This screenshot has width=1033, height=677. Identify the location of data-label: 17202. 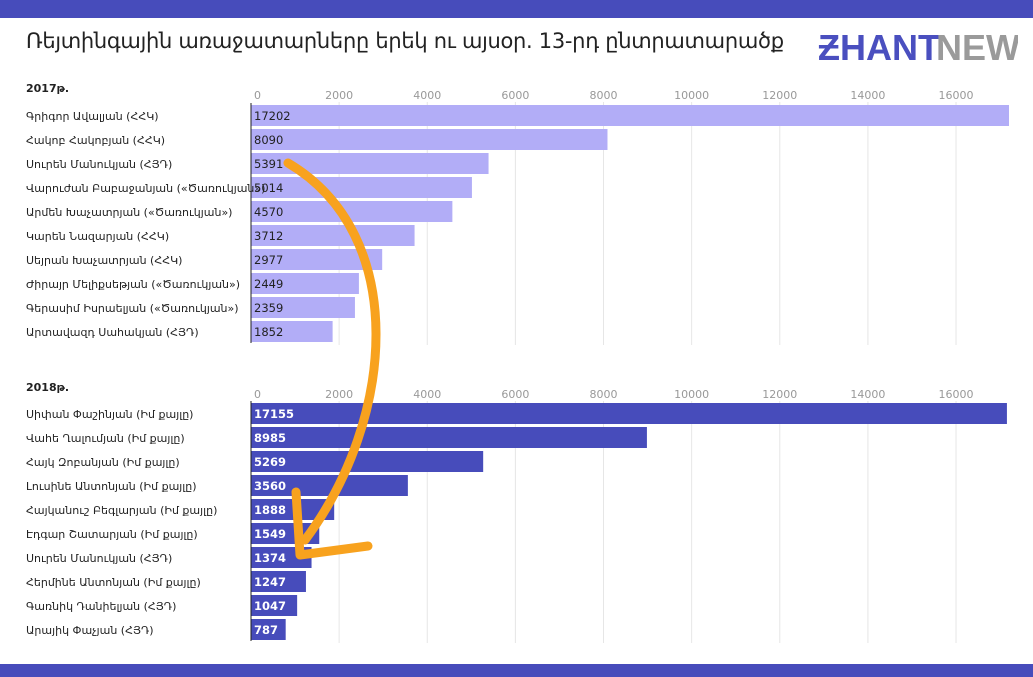
(272, 116).